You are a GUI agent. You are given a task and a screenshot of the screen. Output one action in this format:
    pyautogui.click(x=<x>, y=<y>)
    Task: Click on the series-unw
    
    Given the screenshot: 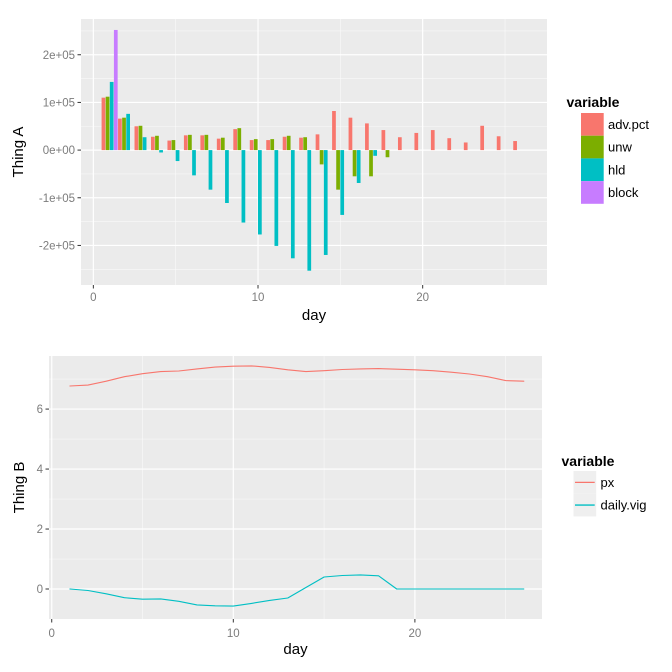 What is the action you would take?
    pyautogui.click(x=247, y=143)
    